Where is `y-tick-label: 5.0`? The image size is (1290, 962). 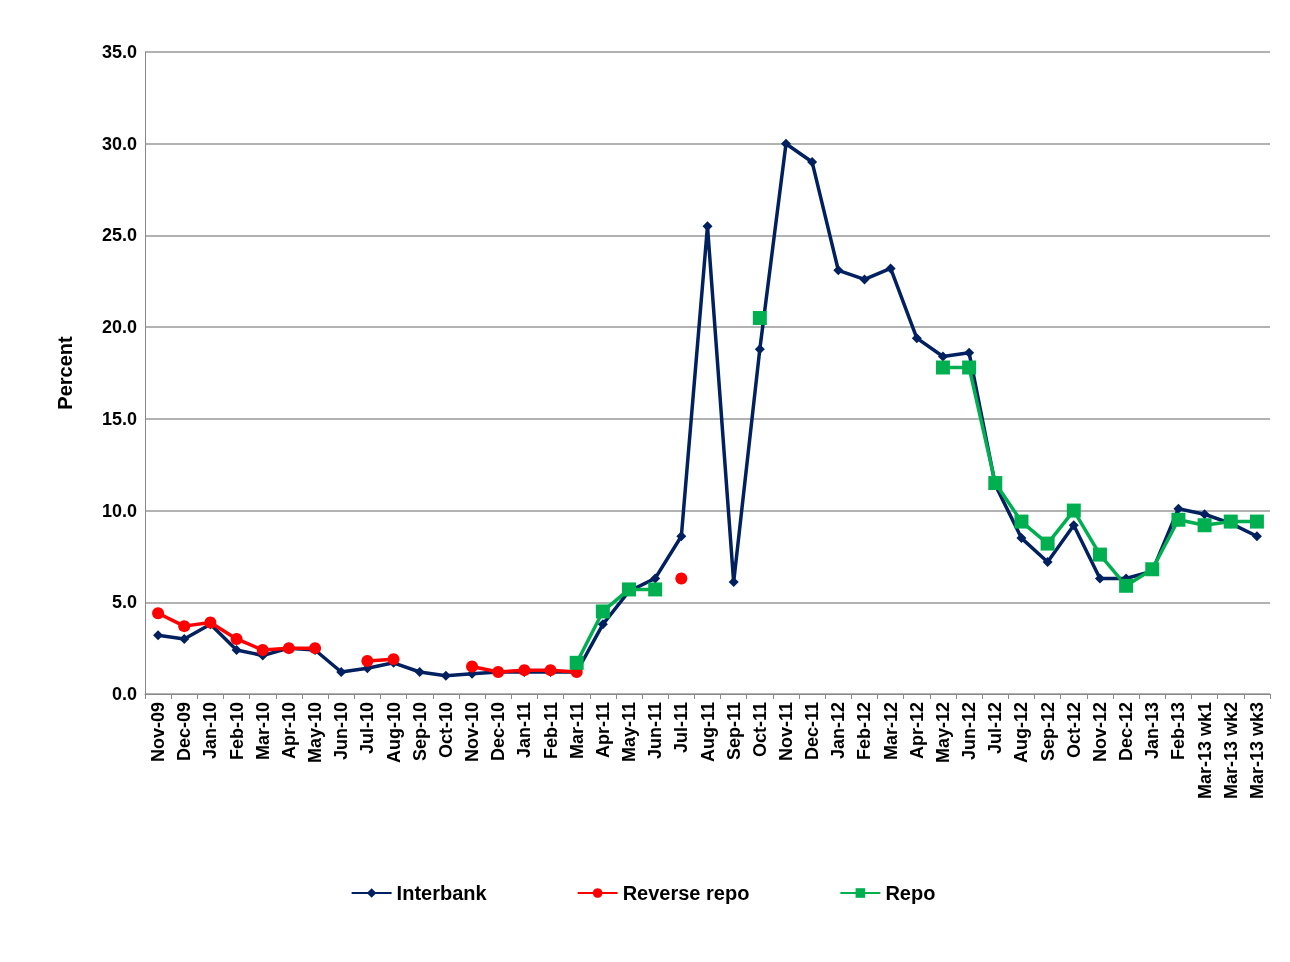 y-tick-label: 5.0 is located at coordinates (124, 602).